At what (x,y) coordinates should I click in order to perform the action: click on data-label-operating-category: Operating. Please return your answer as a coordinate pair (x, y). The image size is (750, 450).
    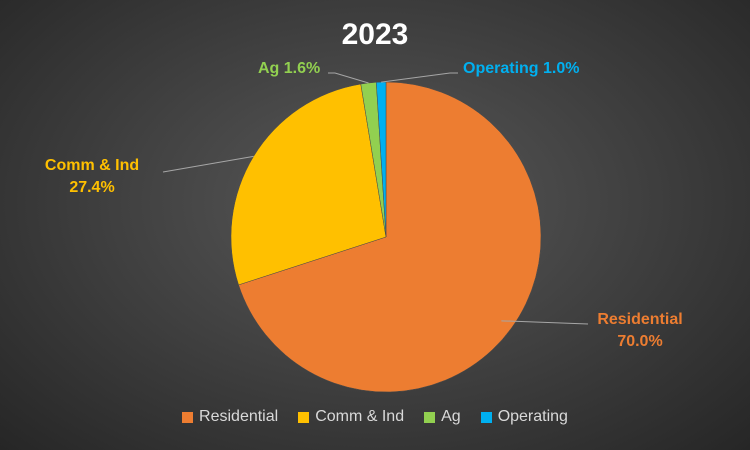
    Looking at the image, I should click on (501, 68).